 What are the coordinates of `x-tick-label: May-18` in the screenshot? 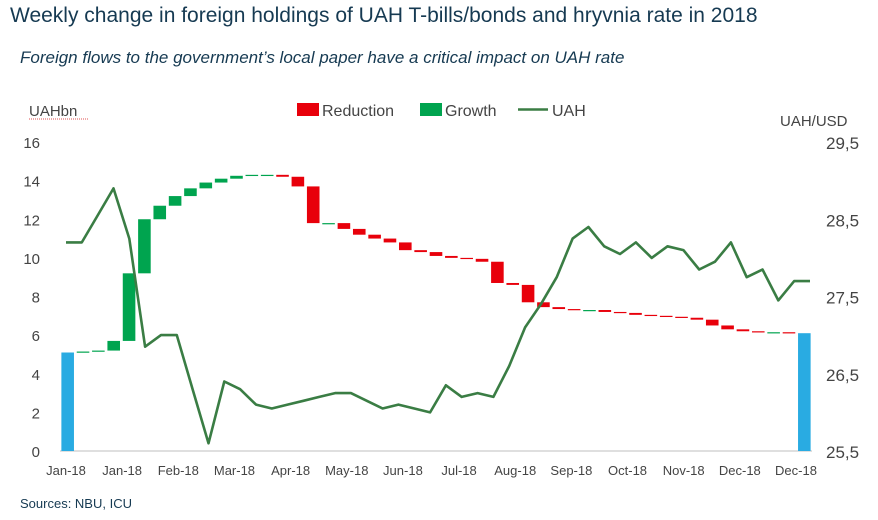 It's located at (346, 470).